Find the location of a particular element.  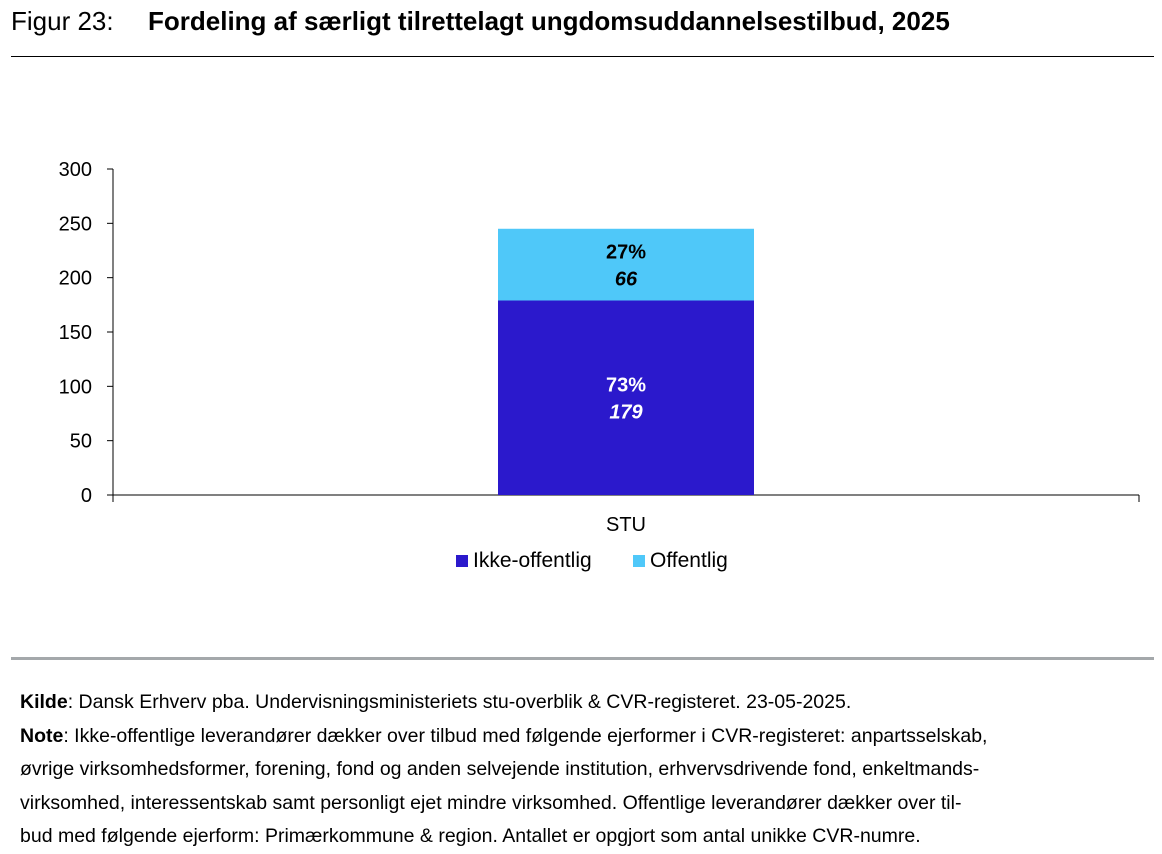

y-tick-label: 300 is located at coordinates (75, 170).